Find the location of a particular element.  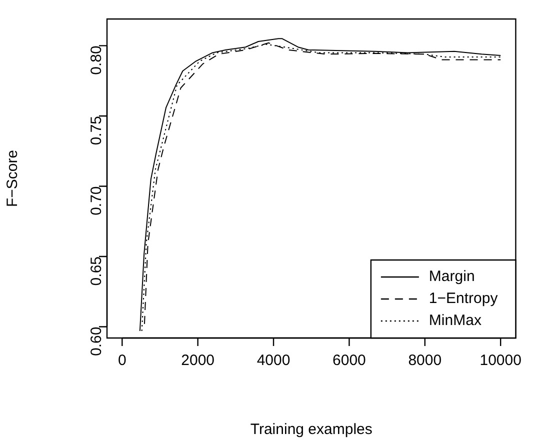

x-tick-label: 4000 is located at coordinates (273, 361).